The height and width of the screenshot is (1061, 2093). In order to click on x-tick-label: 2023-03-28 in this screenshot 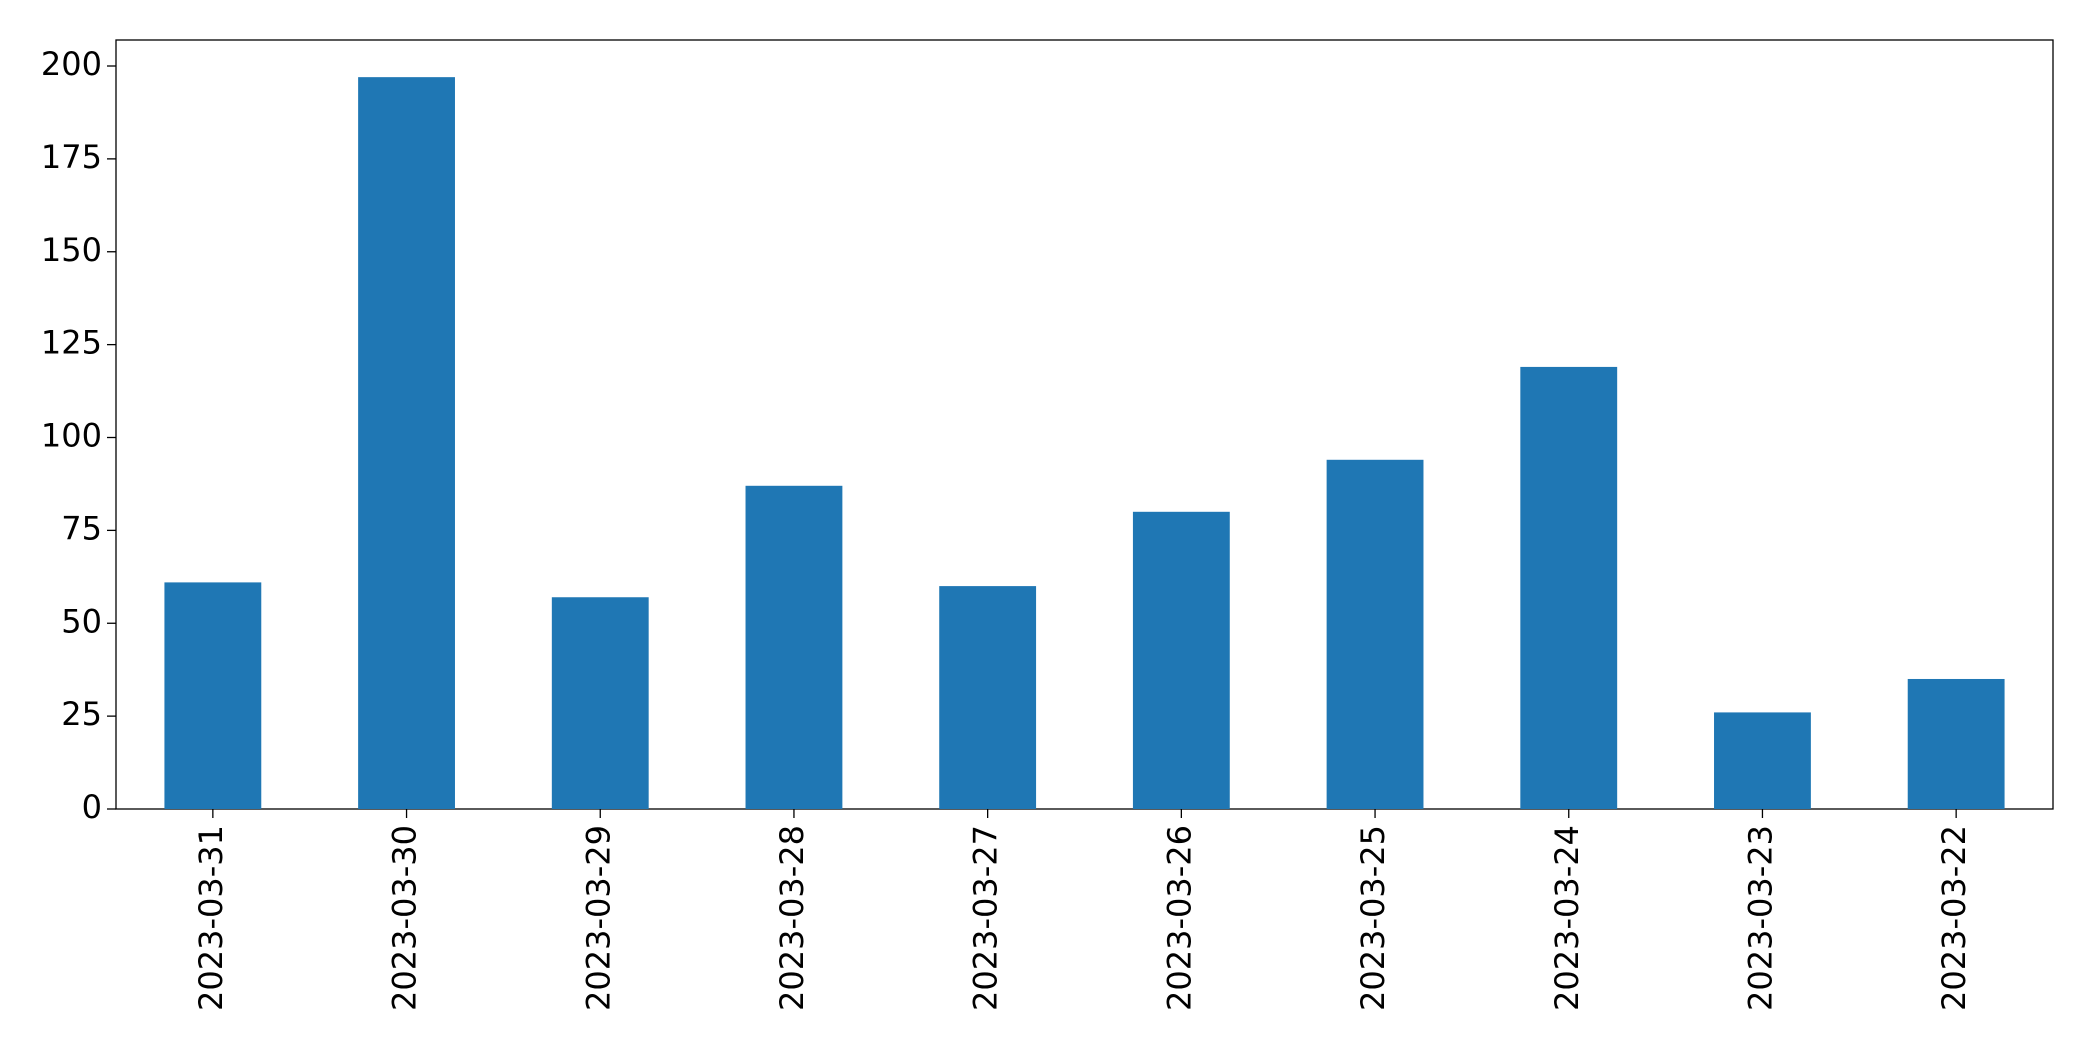, I will do `click(792, 918)`.